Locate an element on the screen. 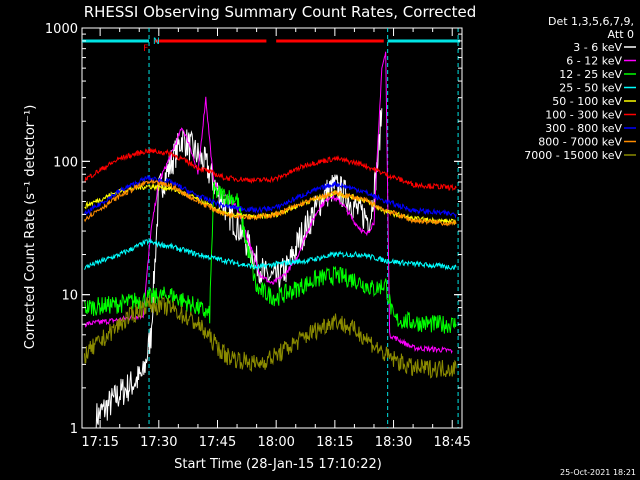 The width and height of the screenshot is (640, 480). legend-label-4: 50 - 100 keV is located at coordinates (587, 101).